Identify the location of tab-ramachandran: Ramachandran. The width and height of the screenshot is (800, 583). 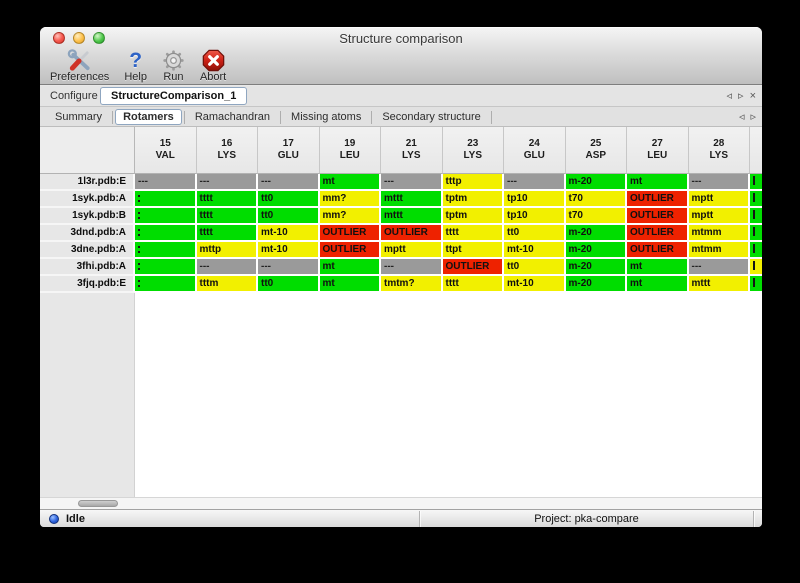
(232, 117).